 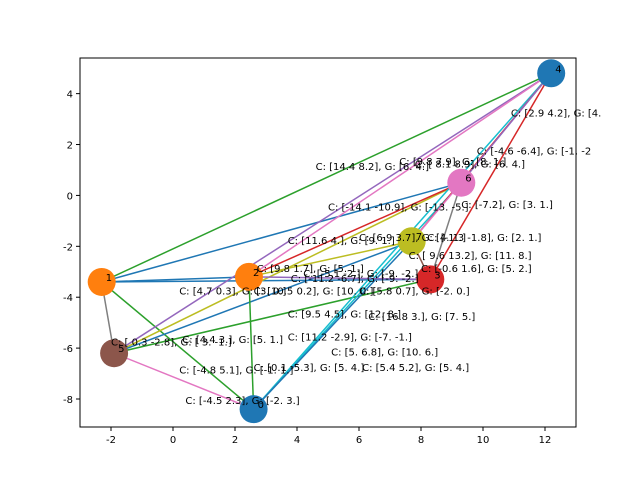 I want to click on y-tick-label: -2, so click(x=68, y=247).